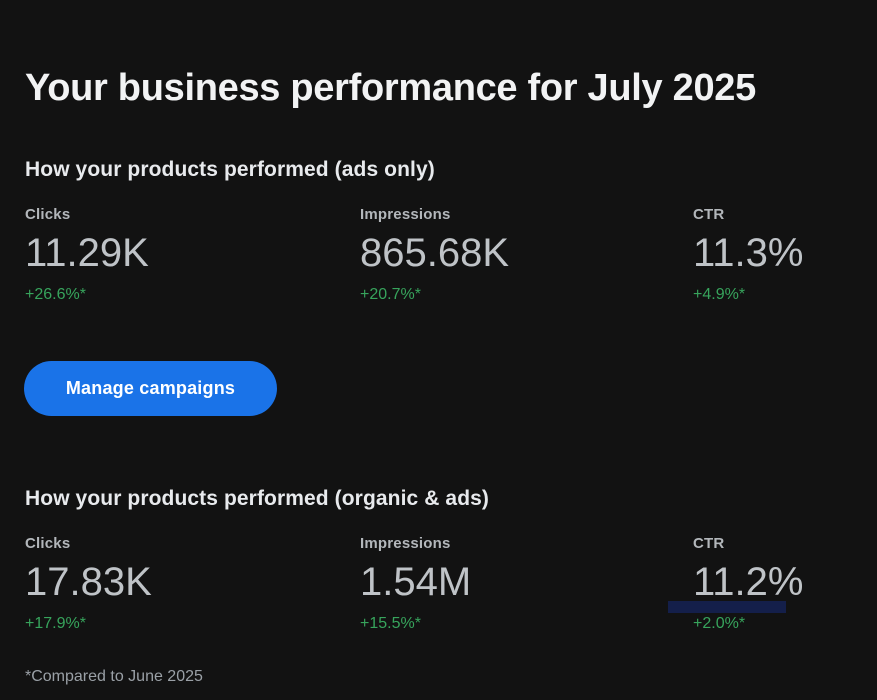  Describe the element at coordinates (435, 253) in the screenshot. I see `metric-value: 865.68K` at that location.